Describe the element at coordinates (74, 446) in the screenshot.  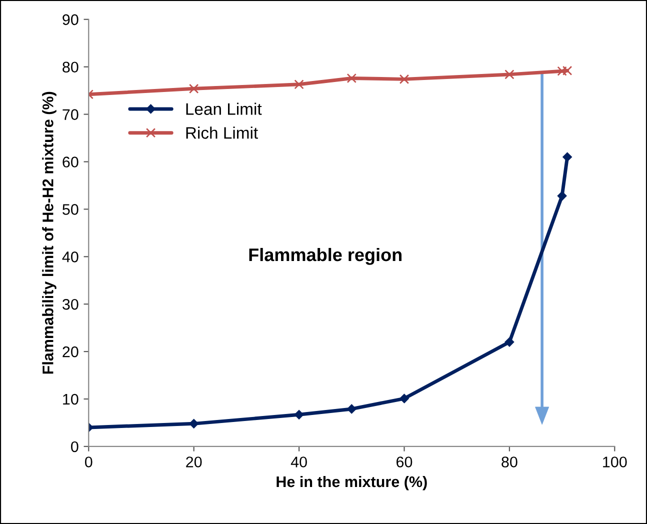
I see `y-tick-label: 0` at that location.